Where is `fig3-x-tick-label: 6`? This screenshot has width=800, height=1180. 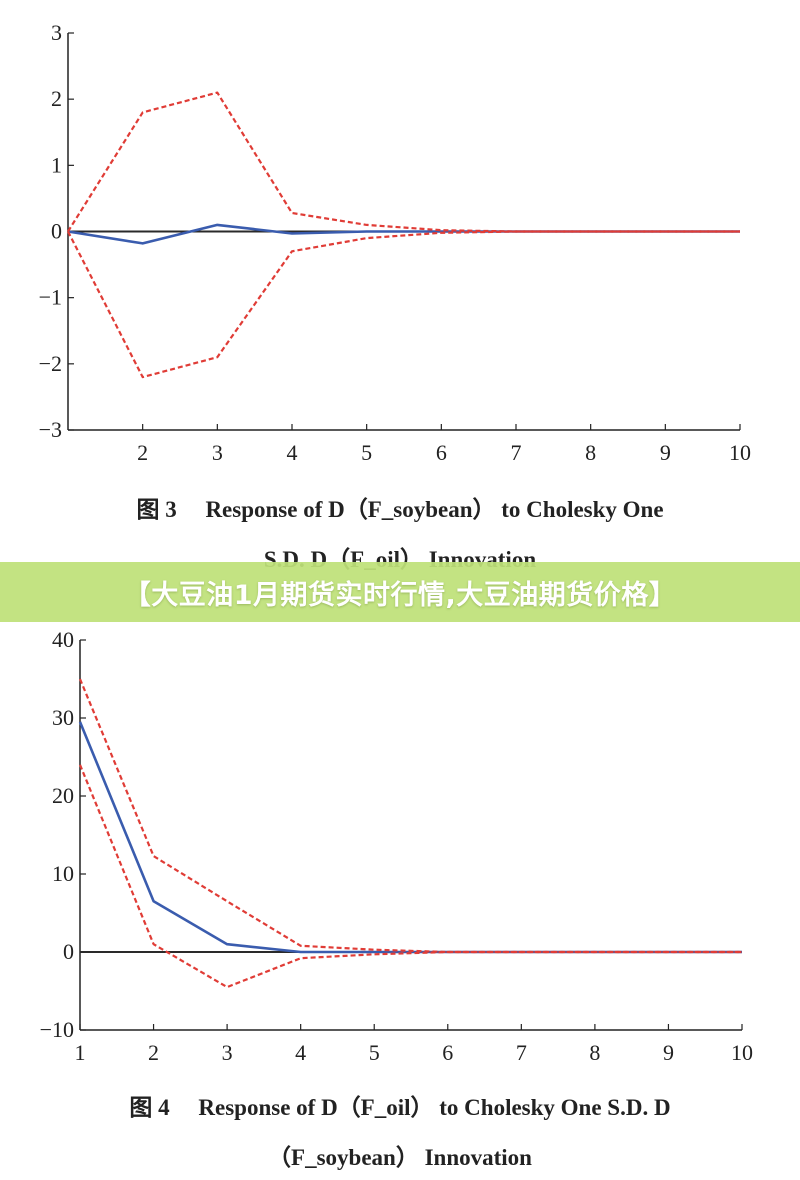
fig3-x-tick-label: 6 is located at coordinates (441, 452).